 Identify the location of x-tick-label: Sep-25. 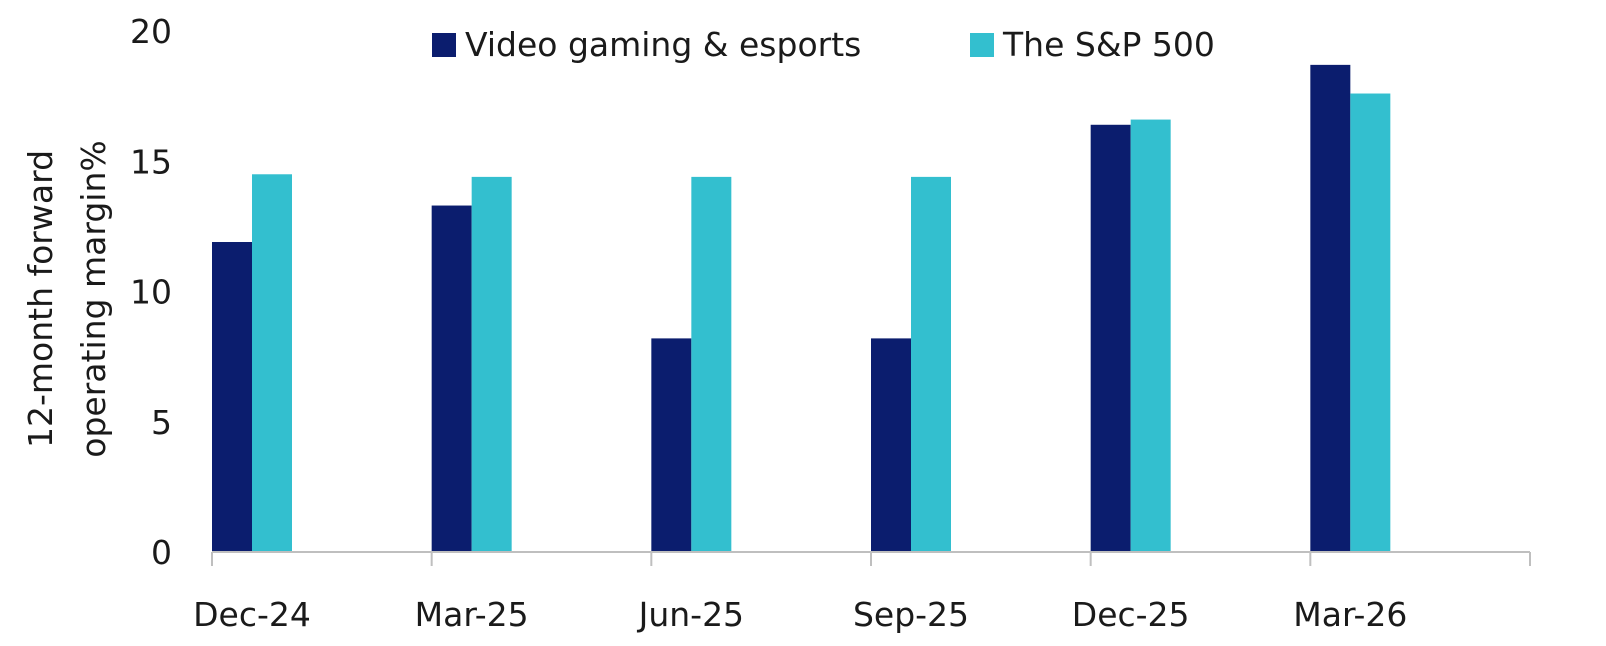
(911, 614).